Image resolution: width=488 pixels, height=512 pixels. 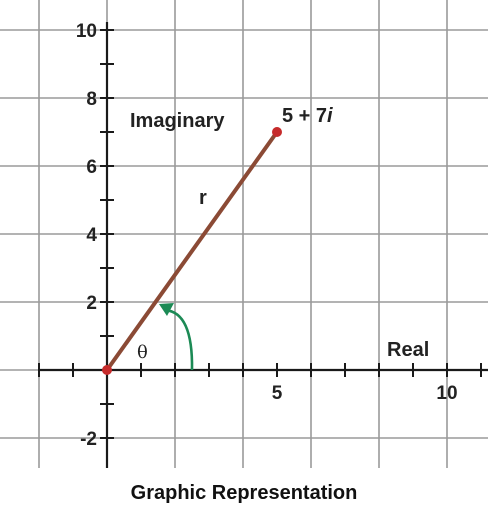 What do you see at coordinates (142, 352) in the screenshot?
I see `angle-label: θ` at bounding box center [142, 352].